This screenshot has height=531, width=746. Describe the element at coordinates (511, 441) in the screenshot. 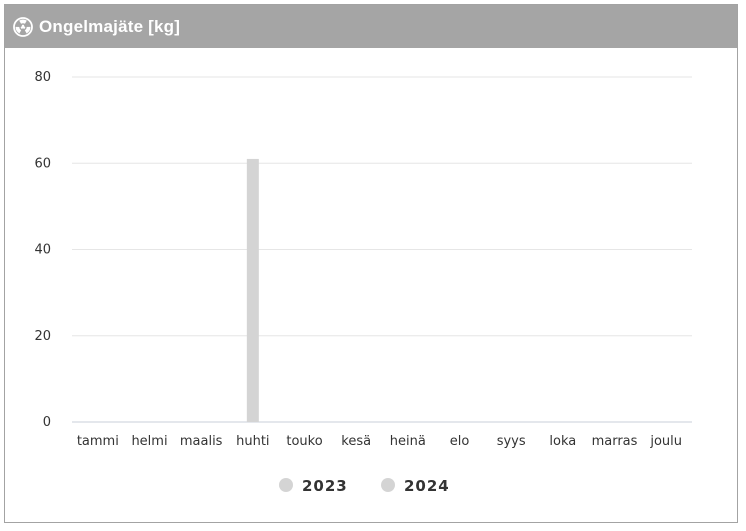

I see `x-tick-label: syys` at that location.